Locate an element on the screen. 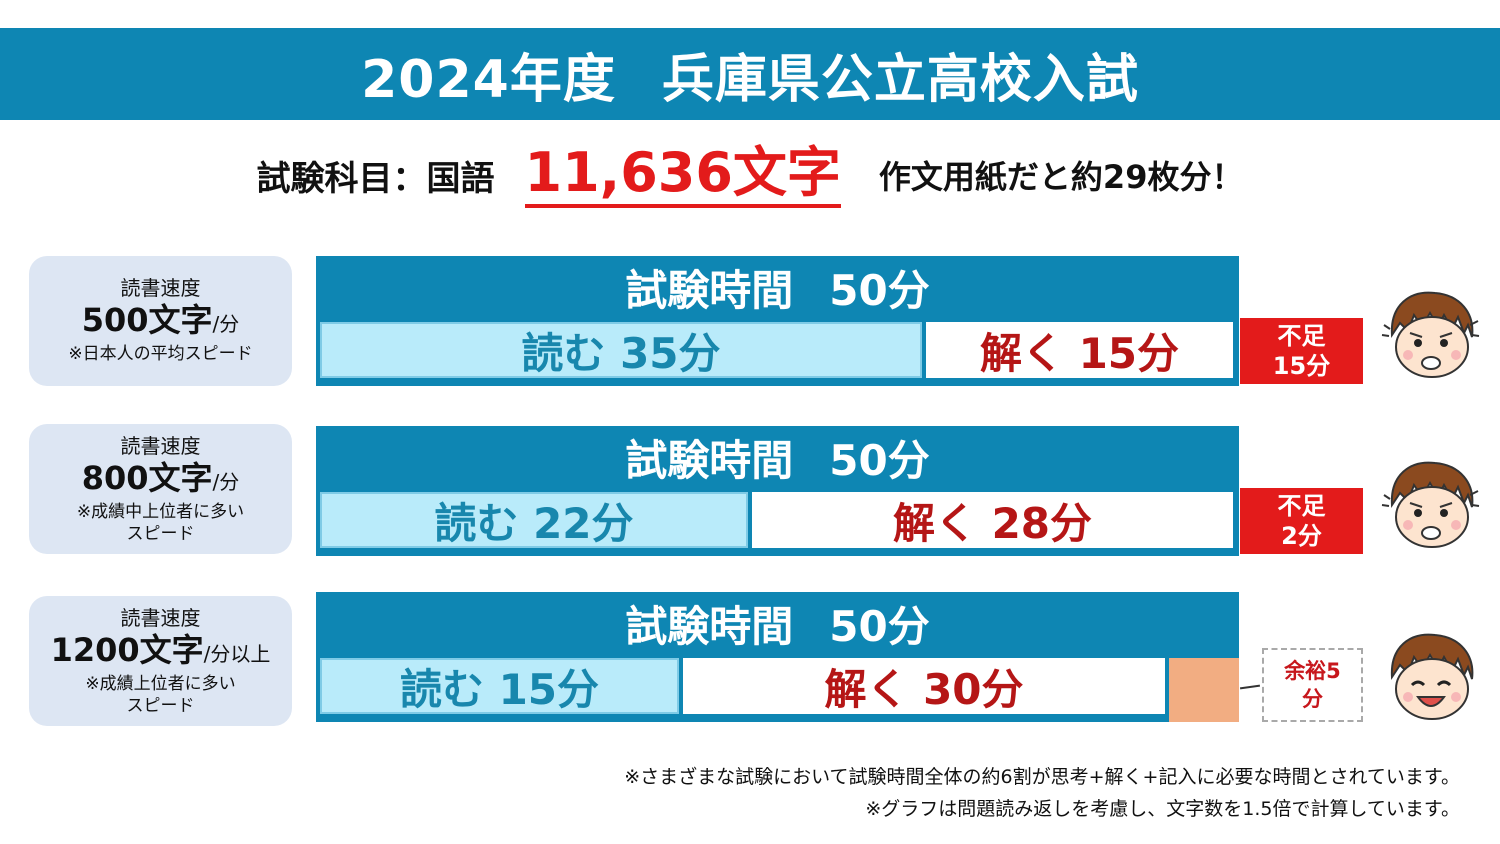 The image size is (1500, 844). speed-box-800: 読書速度 800文字/分 ※成績中上位者に多い スピード is located at coordinates (160, 489).